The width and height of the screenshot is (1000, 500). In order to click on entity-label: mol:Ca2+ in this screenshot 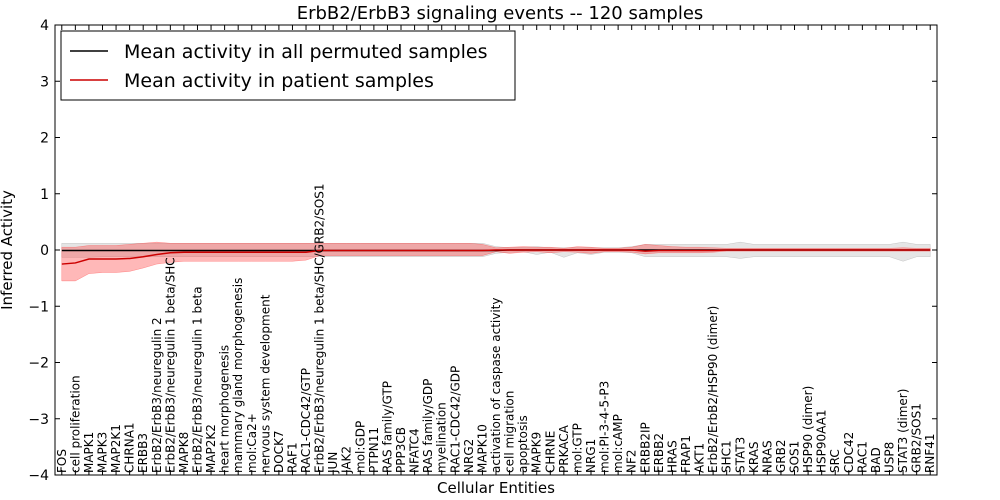, I will do `click(252, 443)`.